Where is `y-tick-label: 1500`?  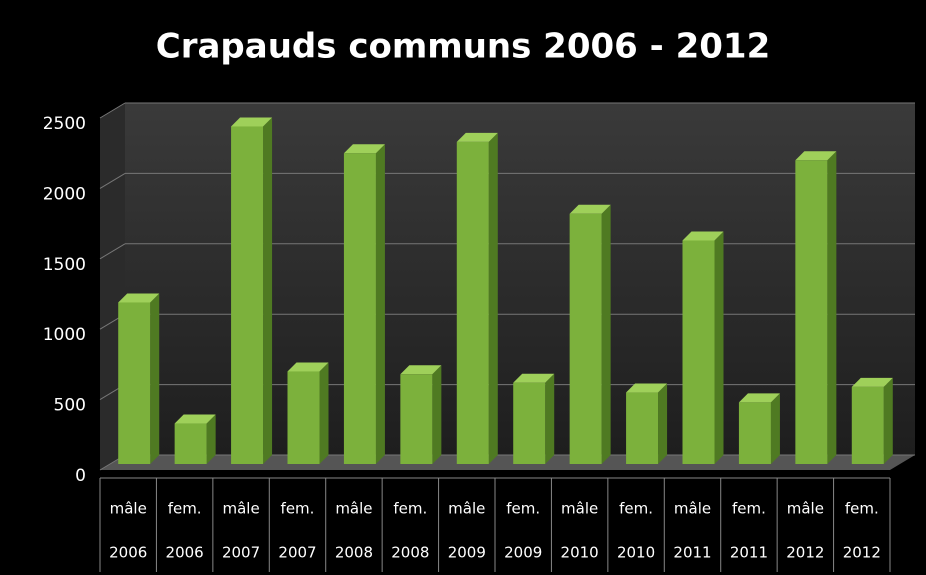
y-tick-label: 1500 is located at coordinates (64, 265).